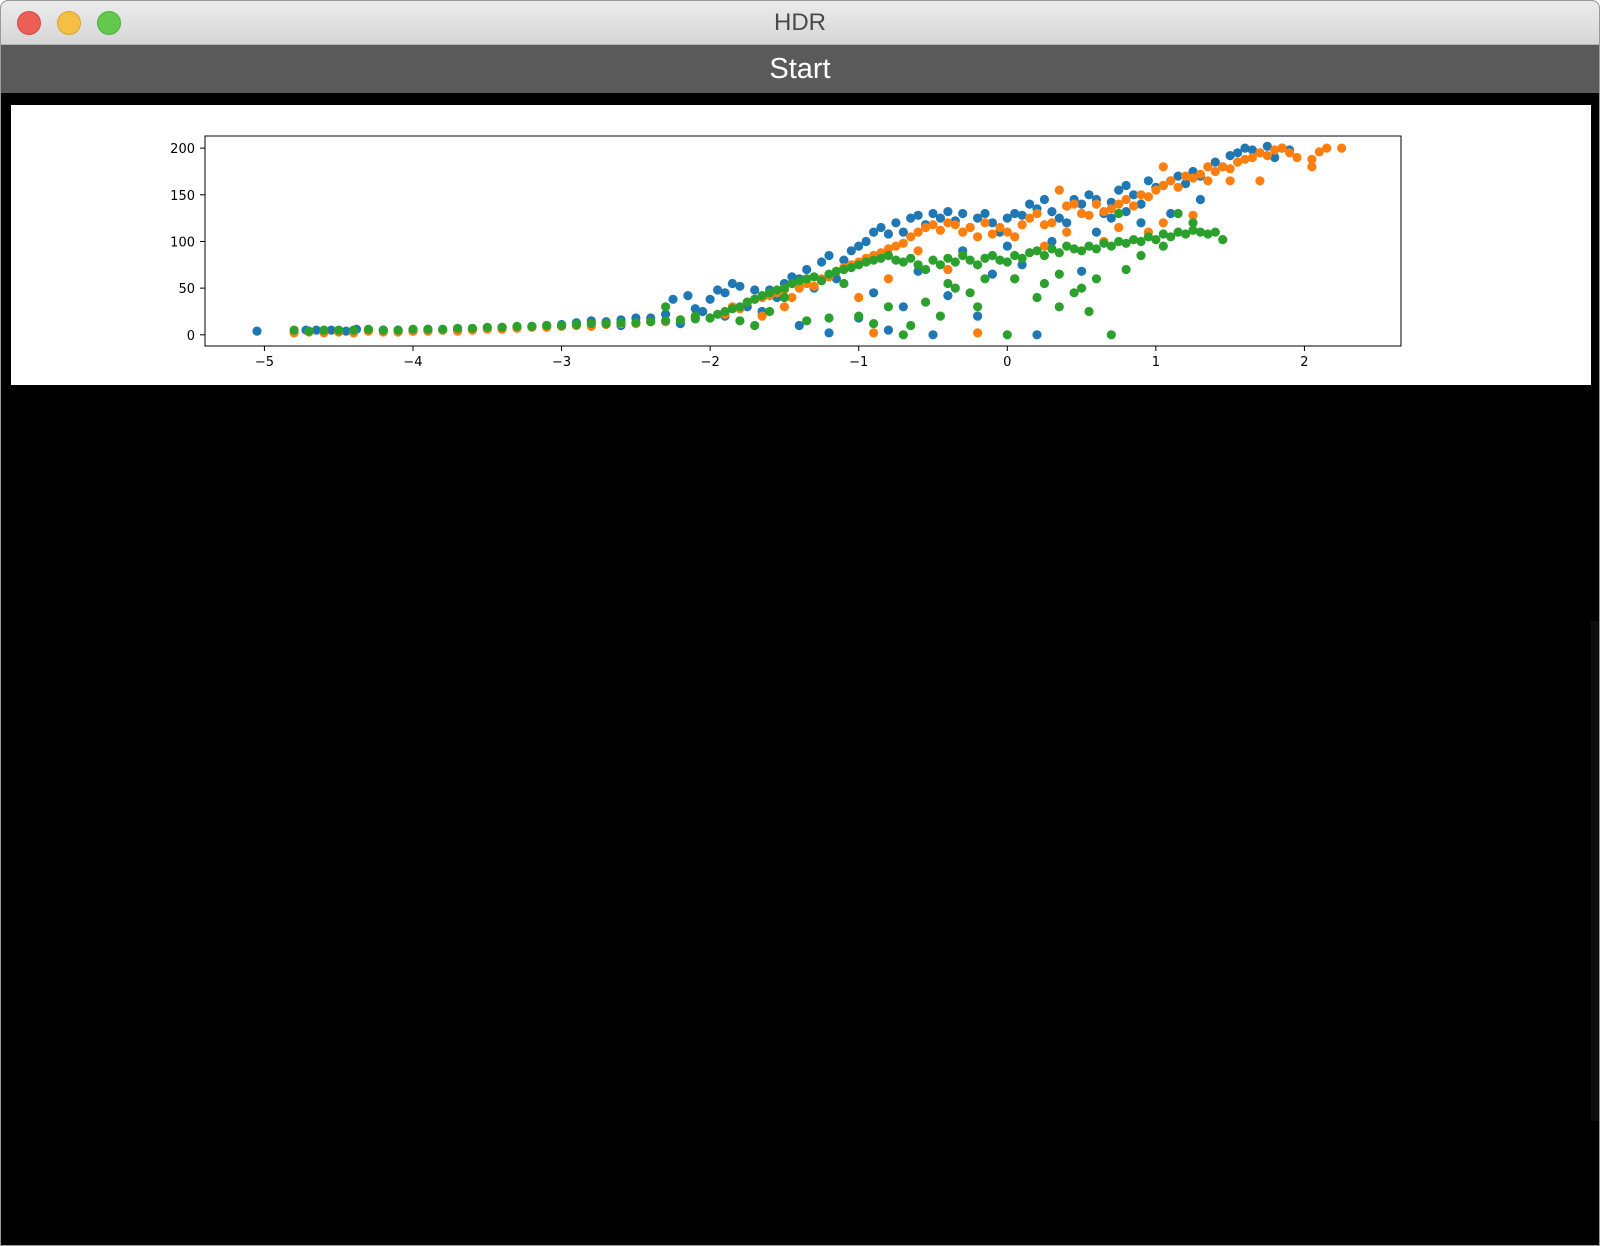  I want to click on start-button: Start, so click(800, 69).